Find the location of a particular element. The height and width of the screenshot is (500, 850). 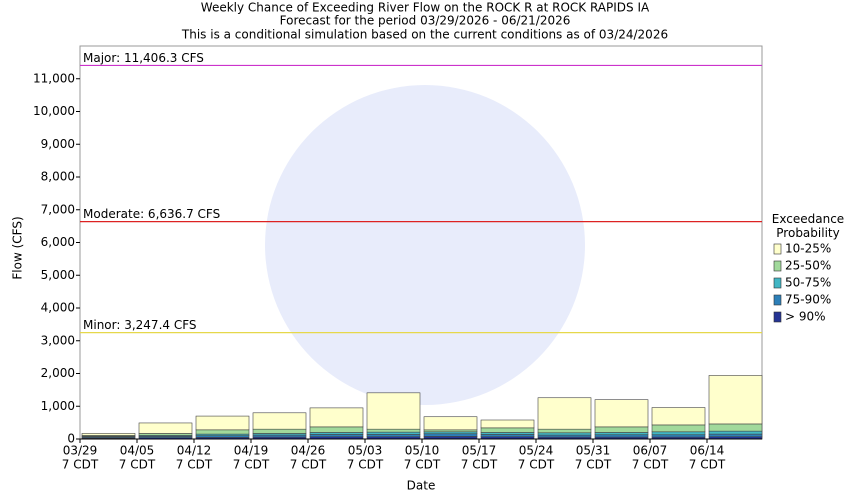

y-tick-label: 11,000 is located at coordinates (54, 78).